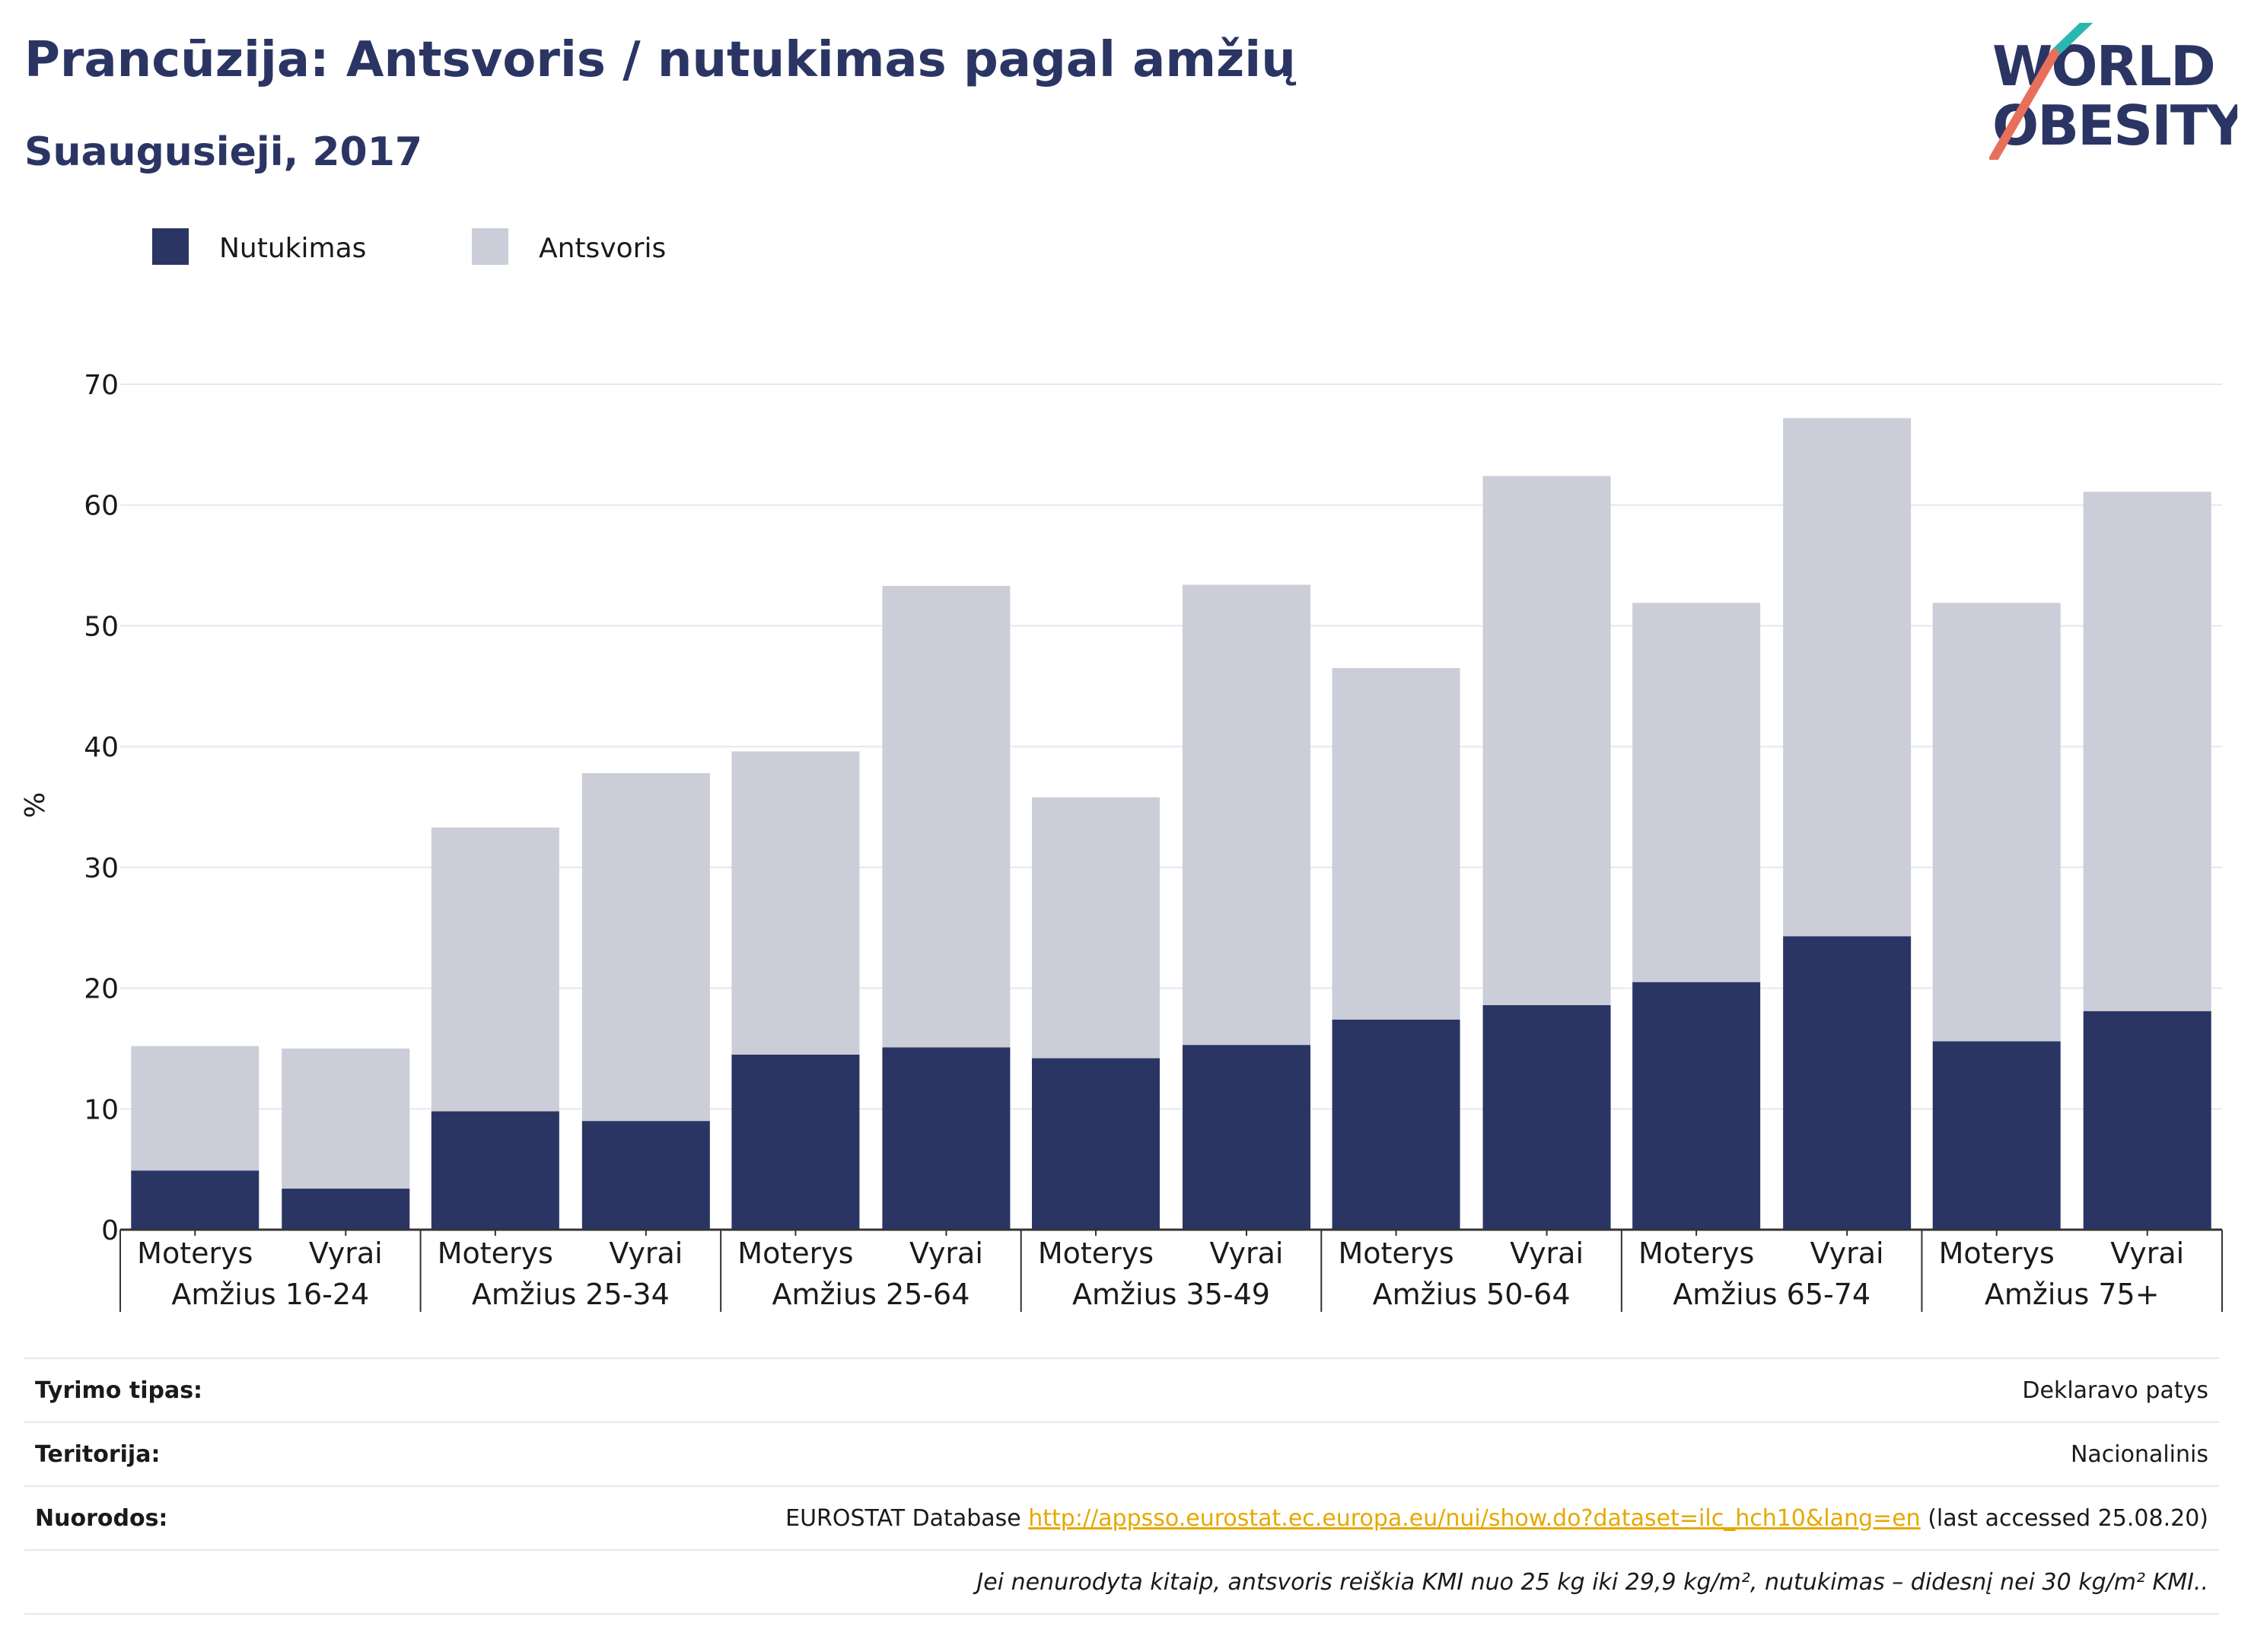 The image size is (2251, 1652). Describe the element at coordinates (119, 1390) in the screenshot. I see `survey-type-label: Tyrimo tipas:` at that location.